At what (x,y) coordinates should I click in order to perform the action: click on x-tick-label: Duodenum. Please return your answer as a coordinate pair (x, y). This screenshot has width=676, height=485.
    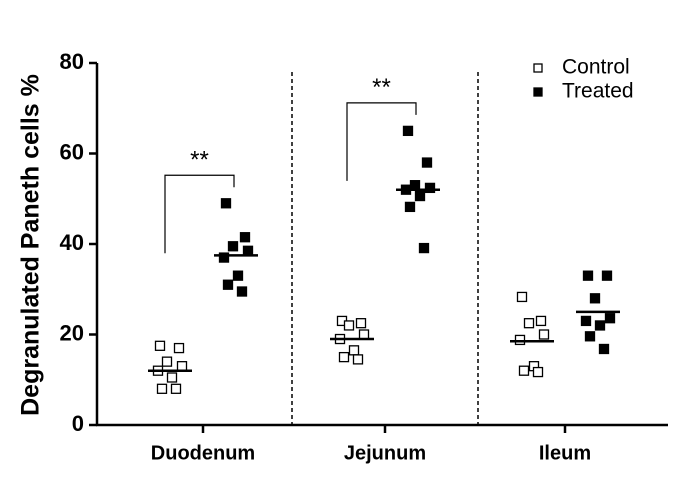
    Looking at the image, I should click on (203, 453).